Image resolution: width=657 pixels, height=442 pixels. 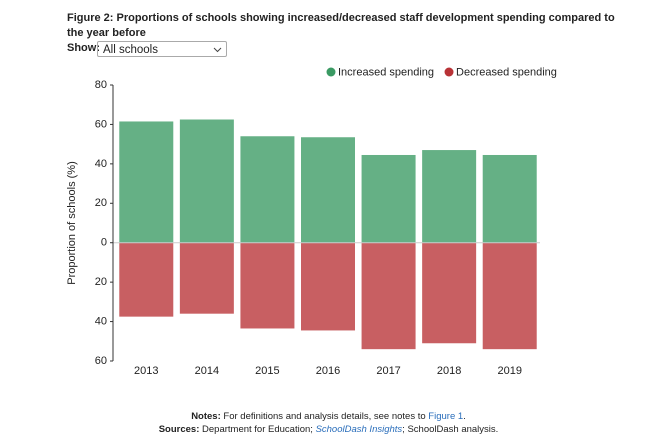 I want to click on sources-link: SchoolDash Insights, so click(x=359, y=429).